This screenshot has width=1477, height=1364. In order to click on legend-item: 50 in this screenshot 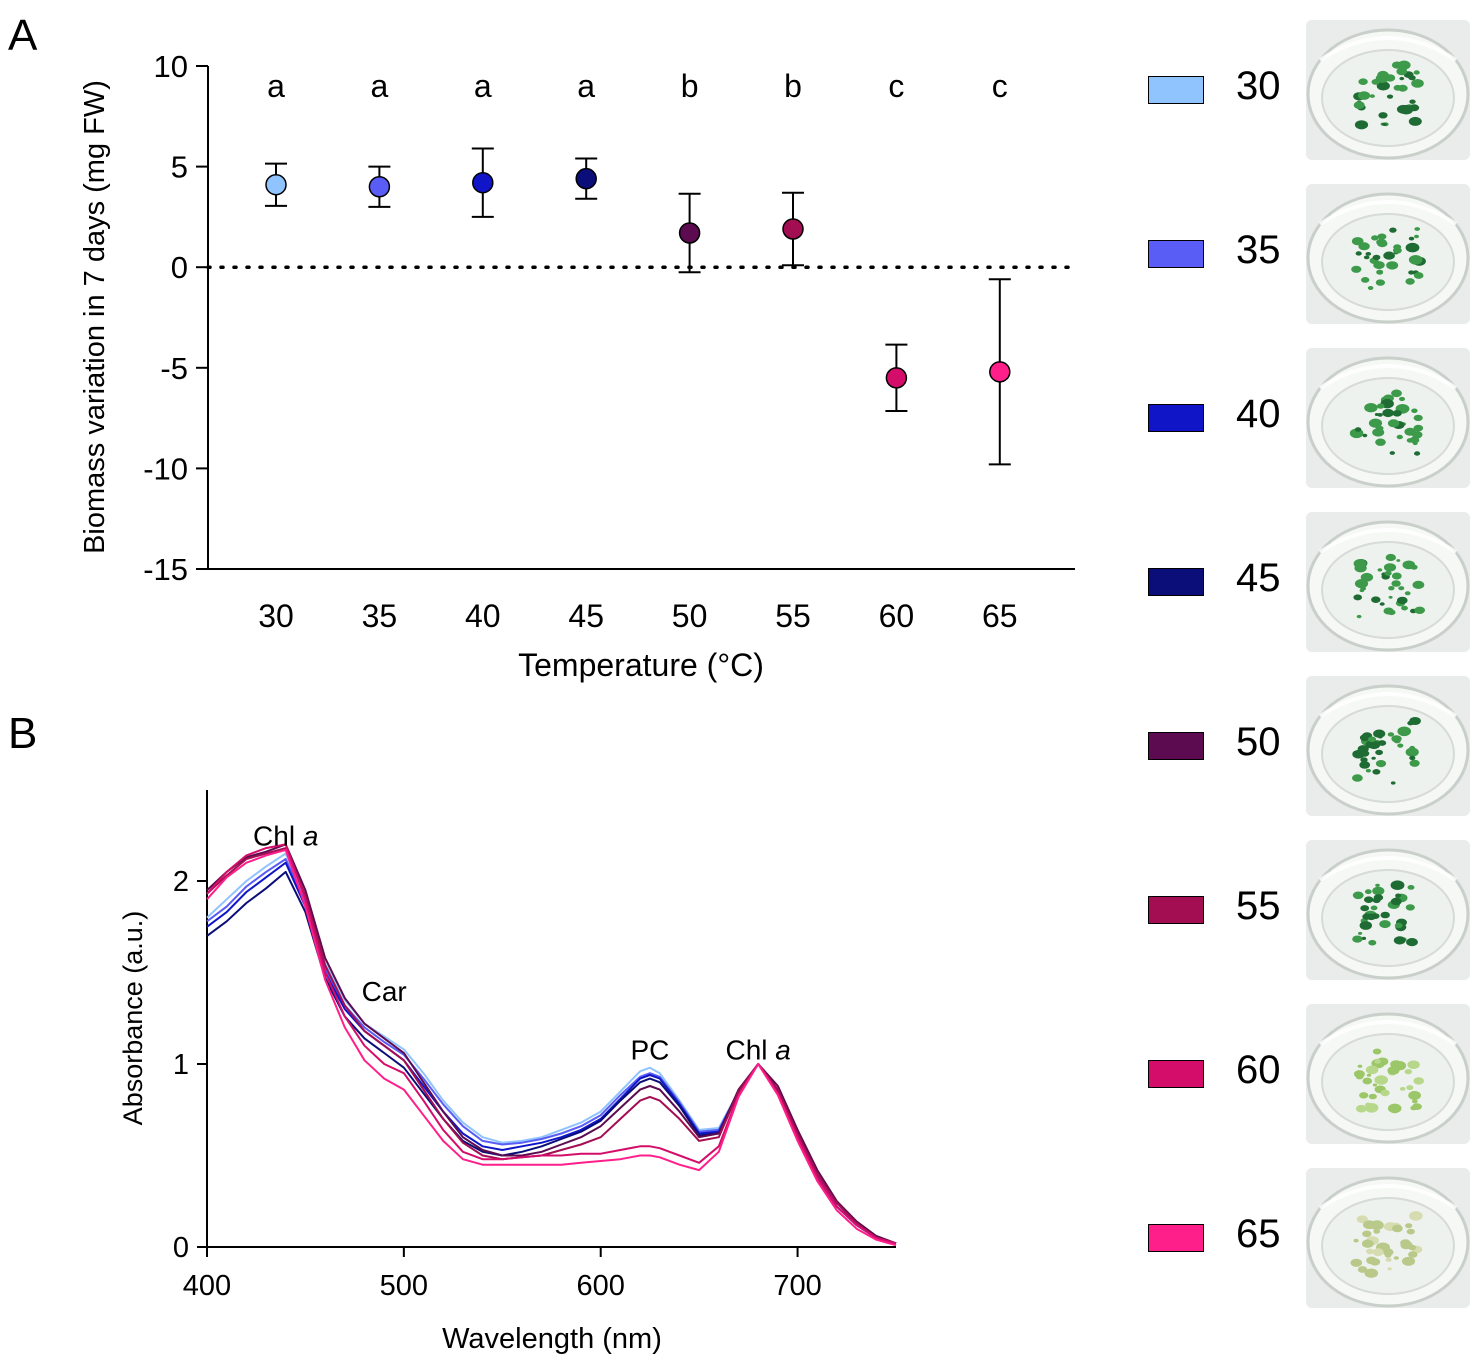, I will do `click(1312, 746)`.